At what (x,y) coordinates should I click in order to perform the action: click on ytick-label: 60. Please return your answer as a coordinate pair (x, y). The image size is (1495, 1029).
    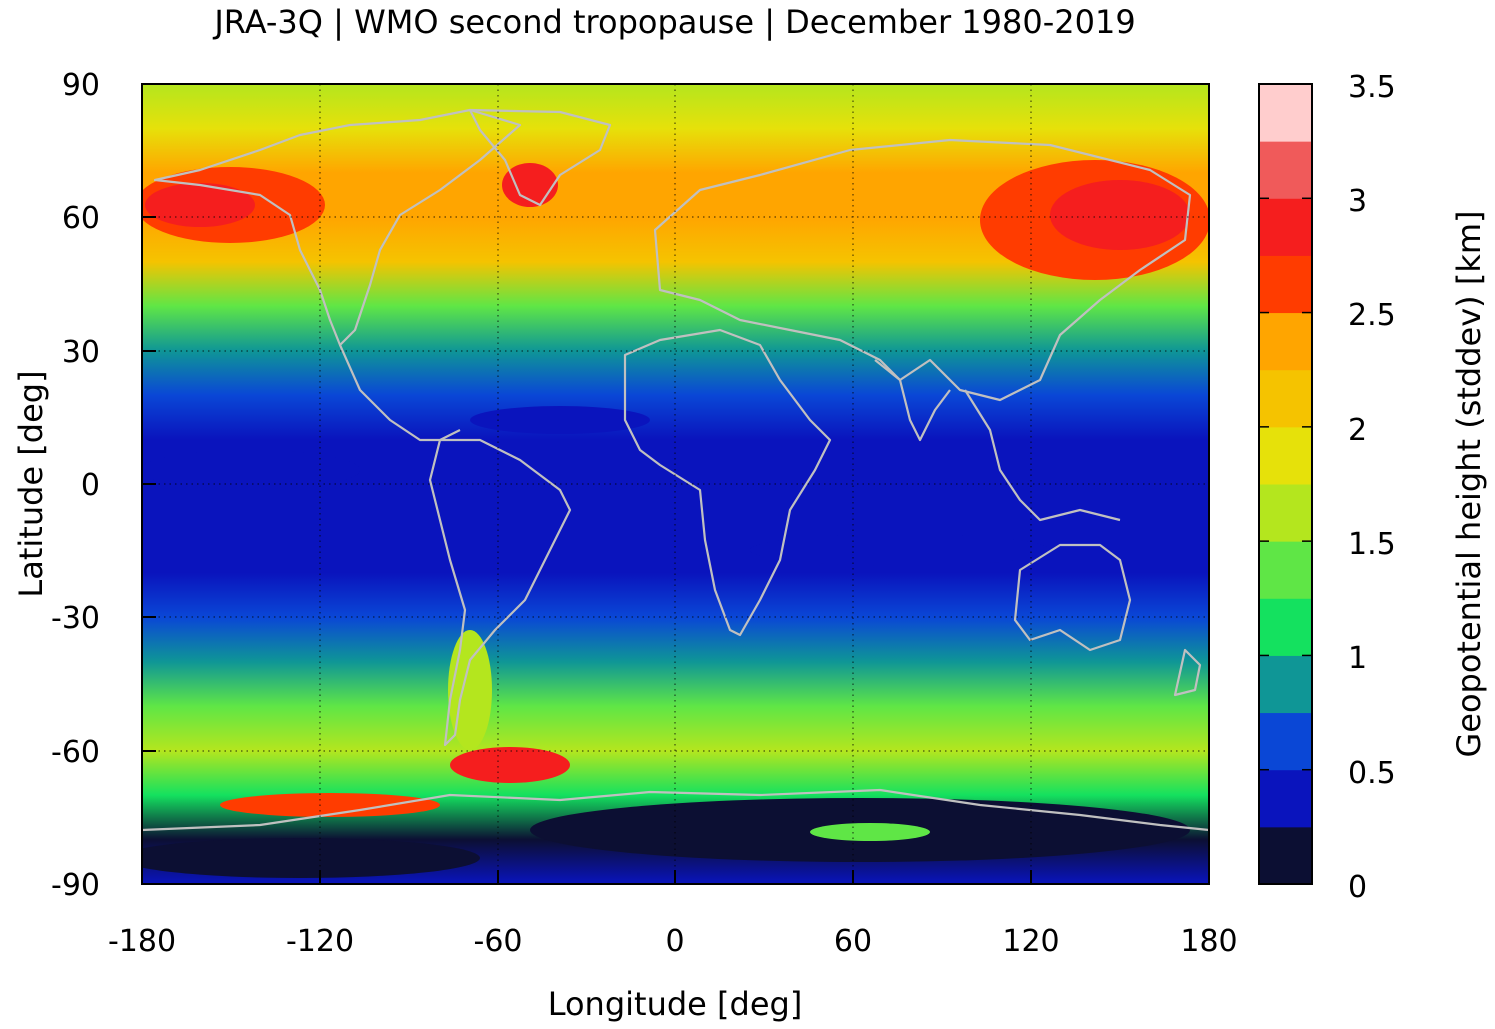
    Looking at the image, I should click on (81, 218).